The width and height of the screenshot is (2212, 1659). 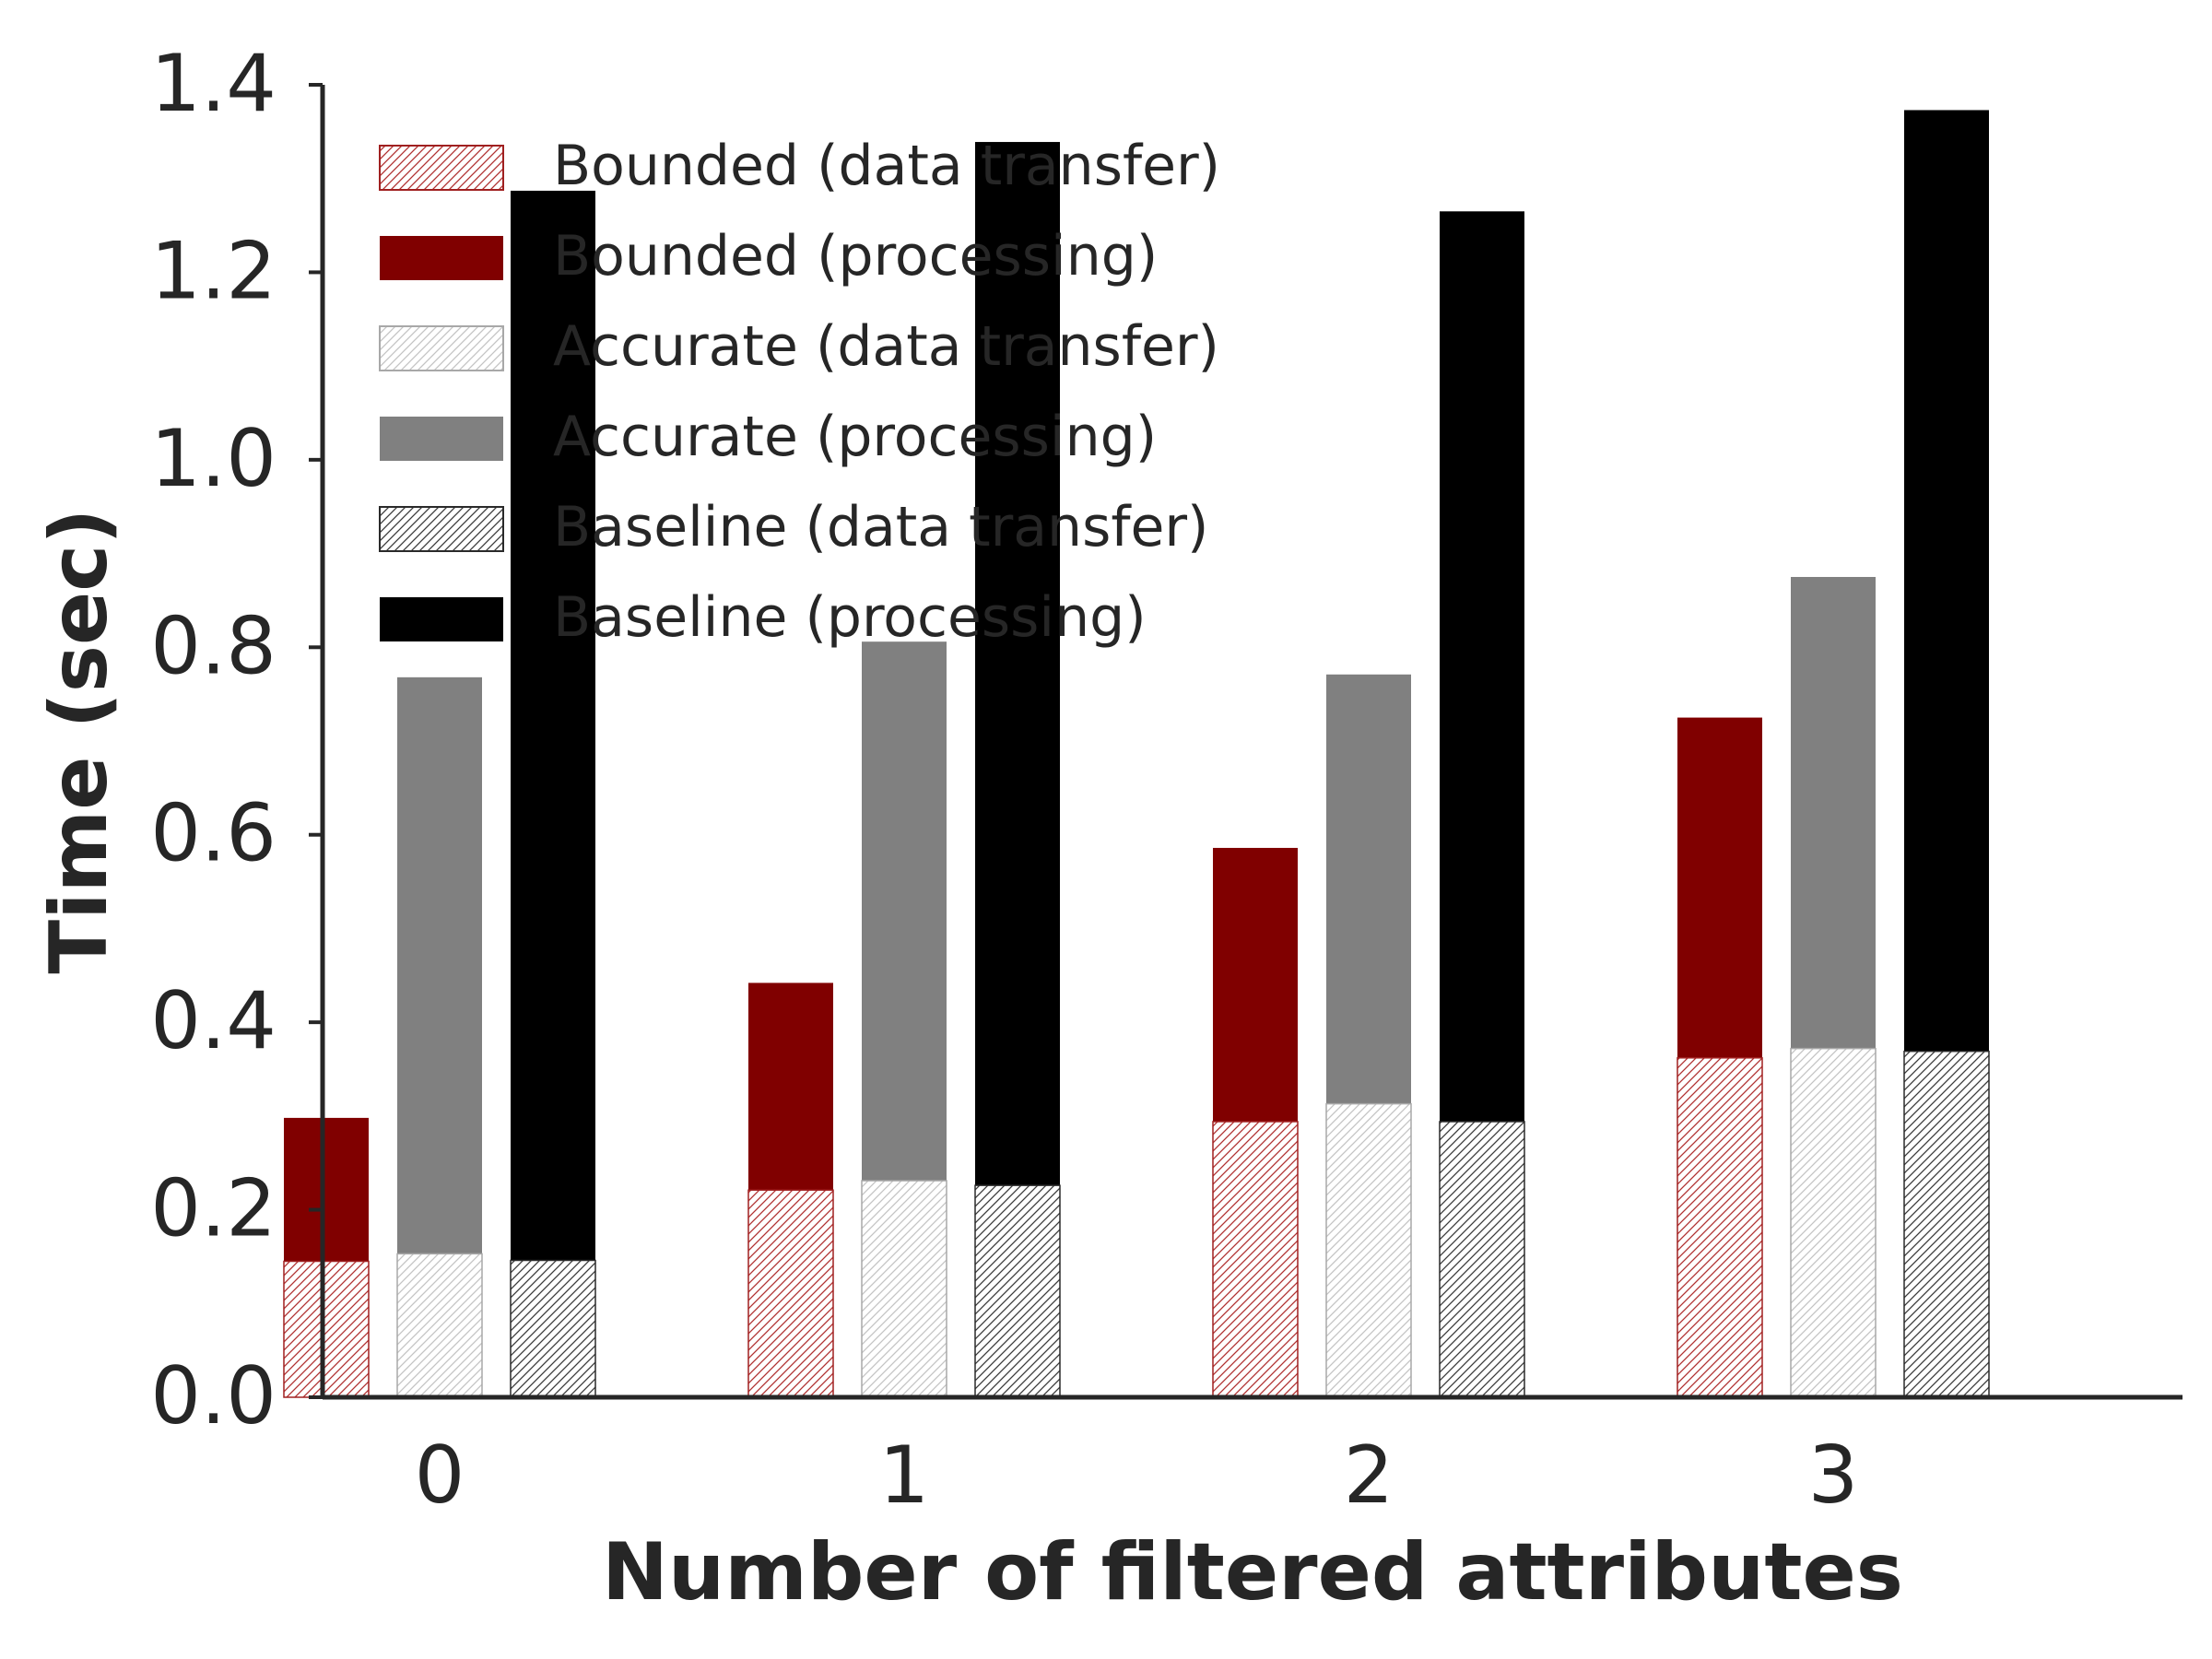 I want to click on y-tick-label: 0.2, so click(x=213, y=1209).